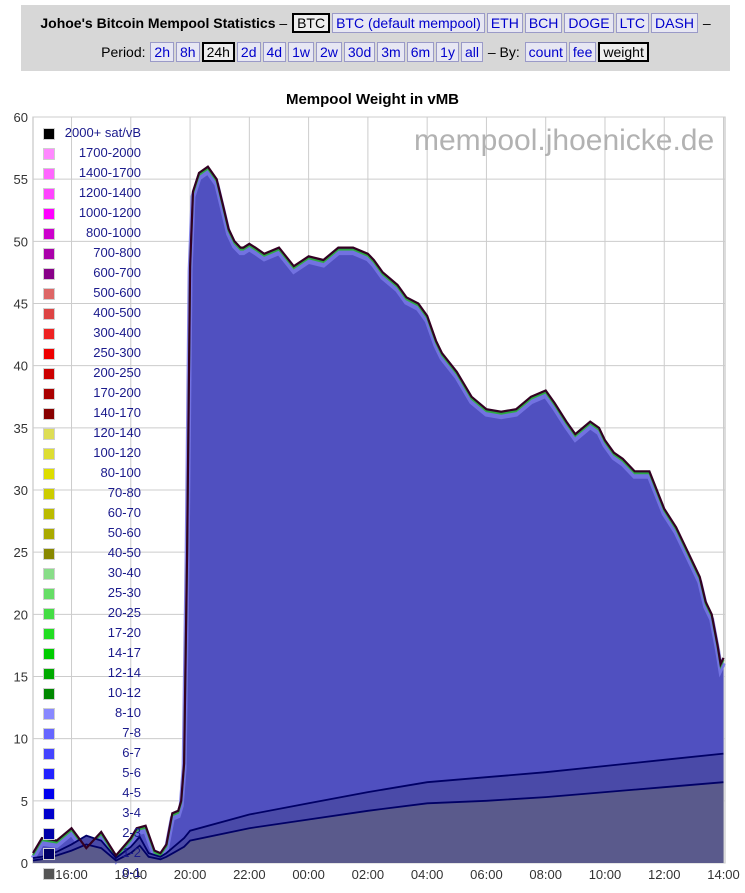  I want to click on y-tick-label: 0, so click(24, 863).